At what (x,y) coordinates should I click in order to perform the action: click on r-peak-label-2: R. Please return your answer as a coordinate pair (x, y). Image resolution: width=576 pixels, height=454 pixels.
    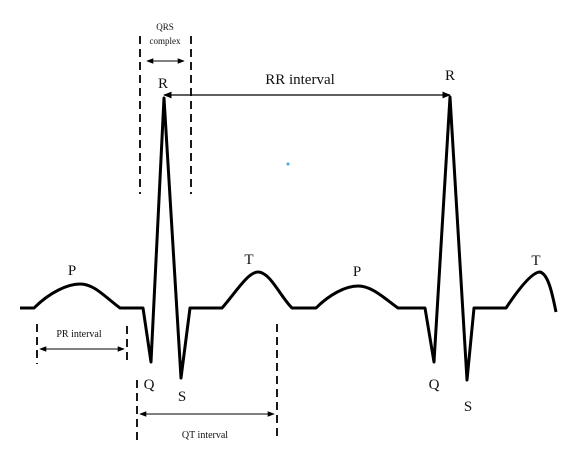
    Looking at the image, I should click on (450, 76).